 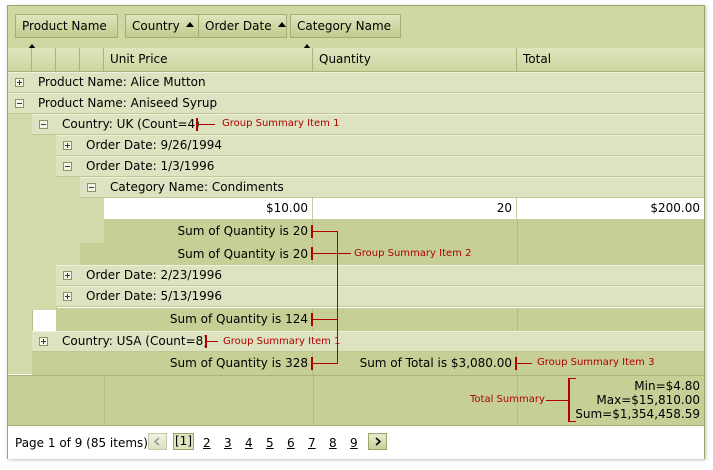 I want to click on group-row-product: Product Name: Alice Mutton, so click(x=356, y=82).